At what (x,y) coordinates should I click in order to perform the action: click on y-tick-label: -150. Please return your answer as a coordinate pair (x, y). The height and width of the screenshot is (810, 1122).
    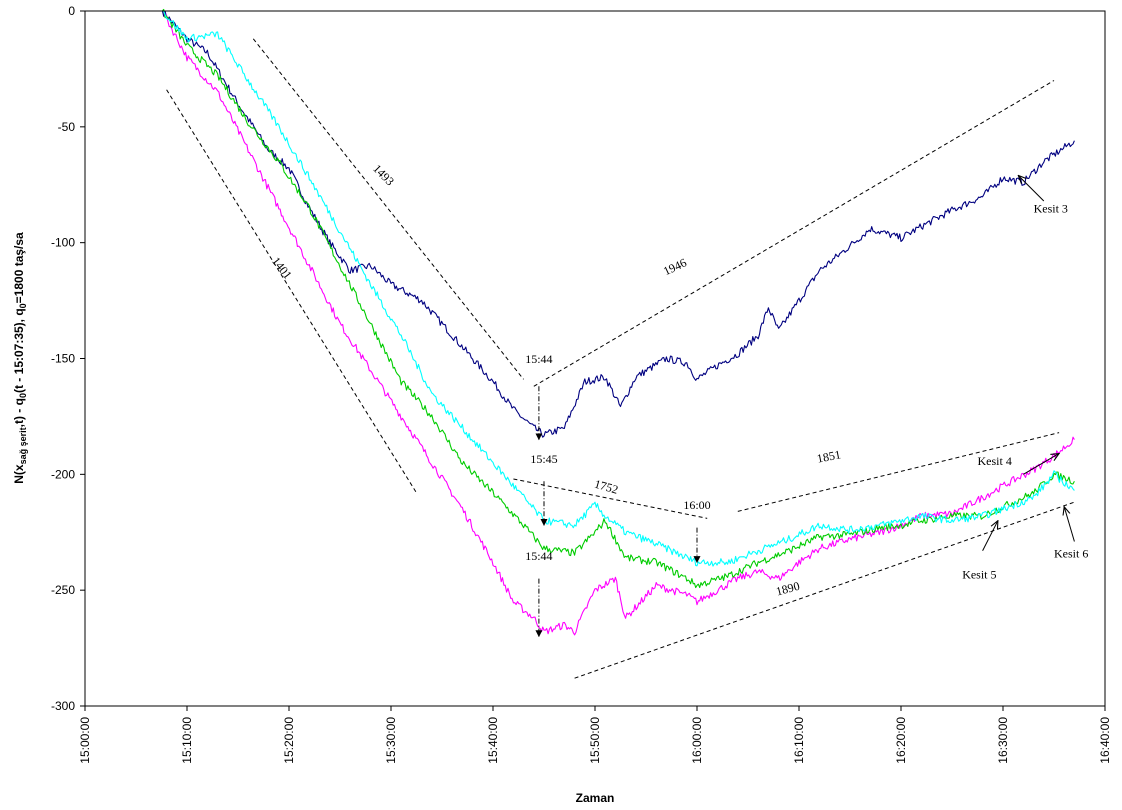
    Looking at the image, I should click on (63, 359).